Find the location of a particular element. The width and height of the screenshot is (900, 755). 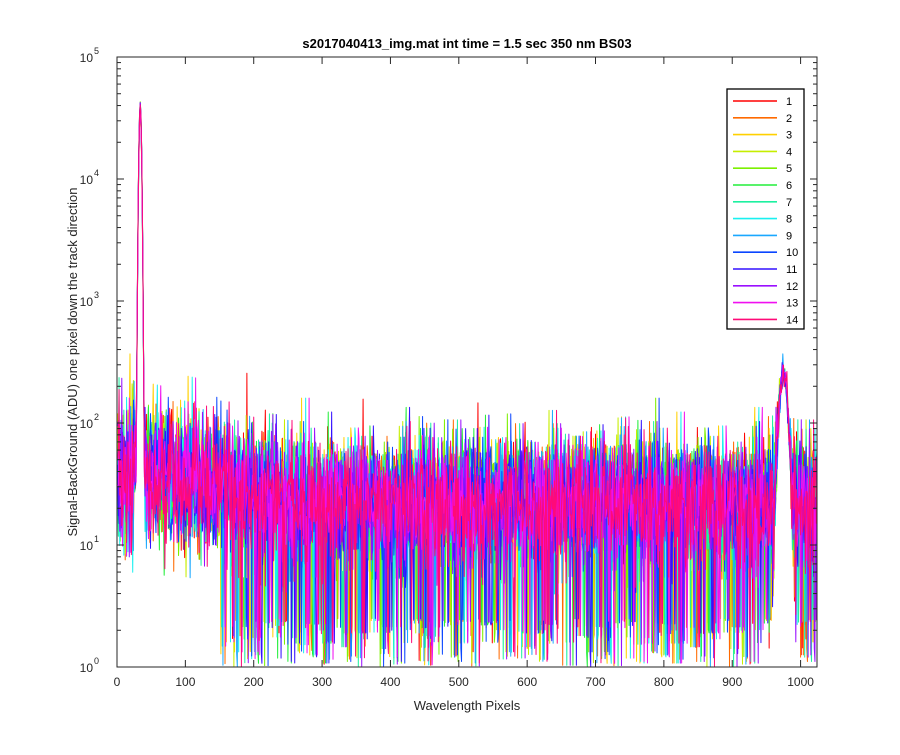

x-tick-label: 0 is located at coordinates (117, 682).